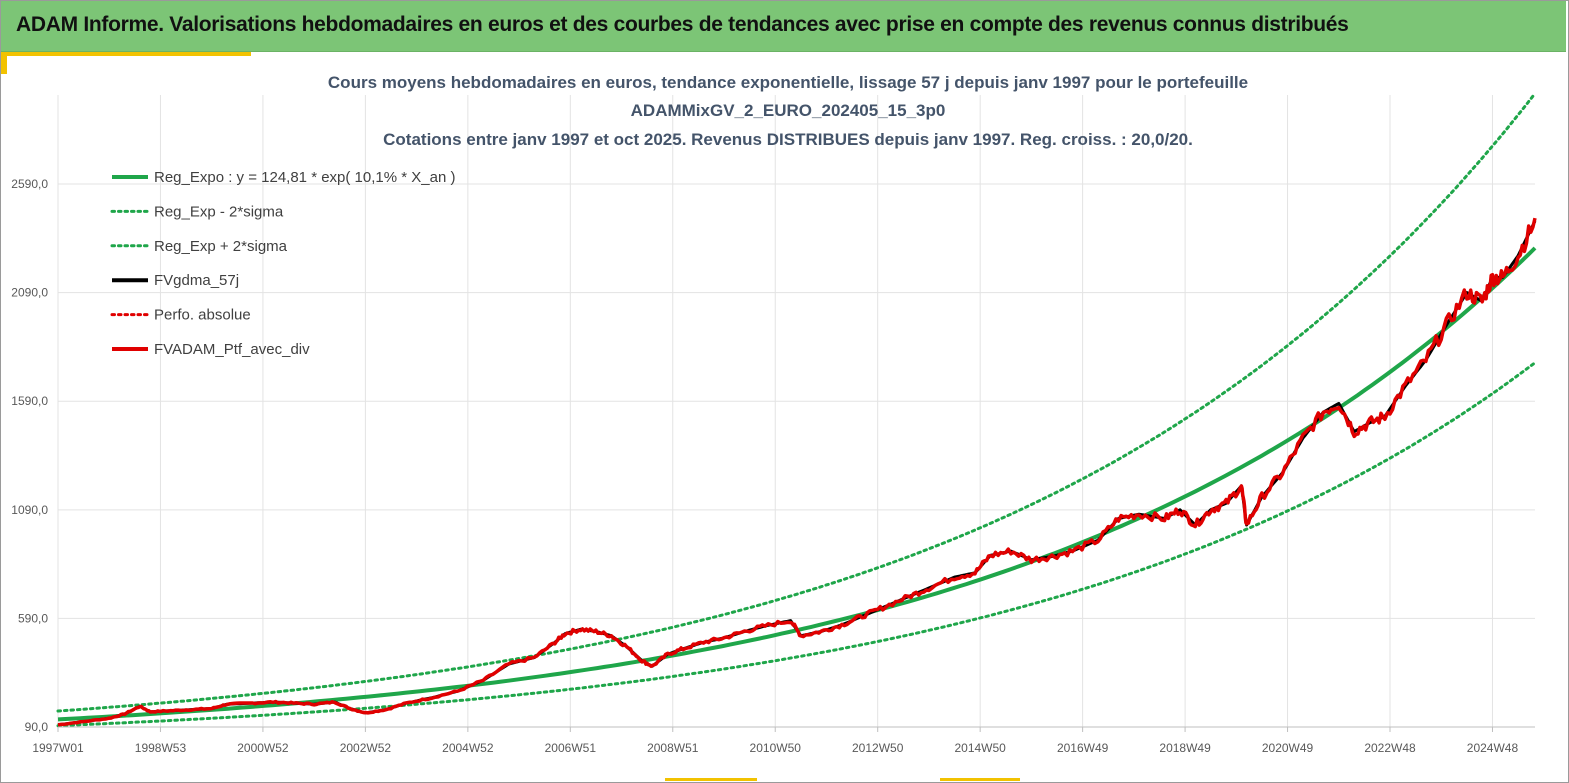 This screenshot has height=783, width=1569. I want to click on x-tick-label: 2016W49, so click(1083, 748).